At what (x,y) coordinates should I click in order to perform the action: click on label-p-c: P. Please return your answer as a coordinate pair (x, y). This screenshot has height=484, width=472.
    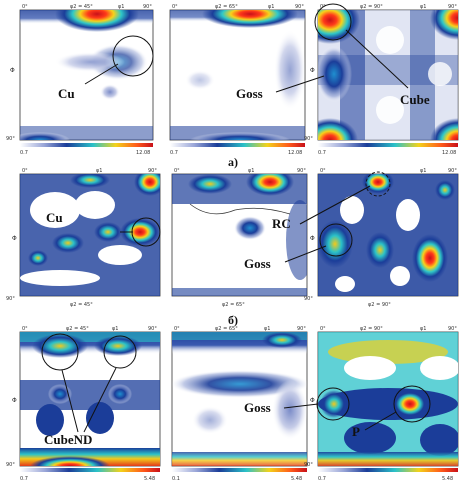
    Looking at the image, I should click on (356, 431).